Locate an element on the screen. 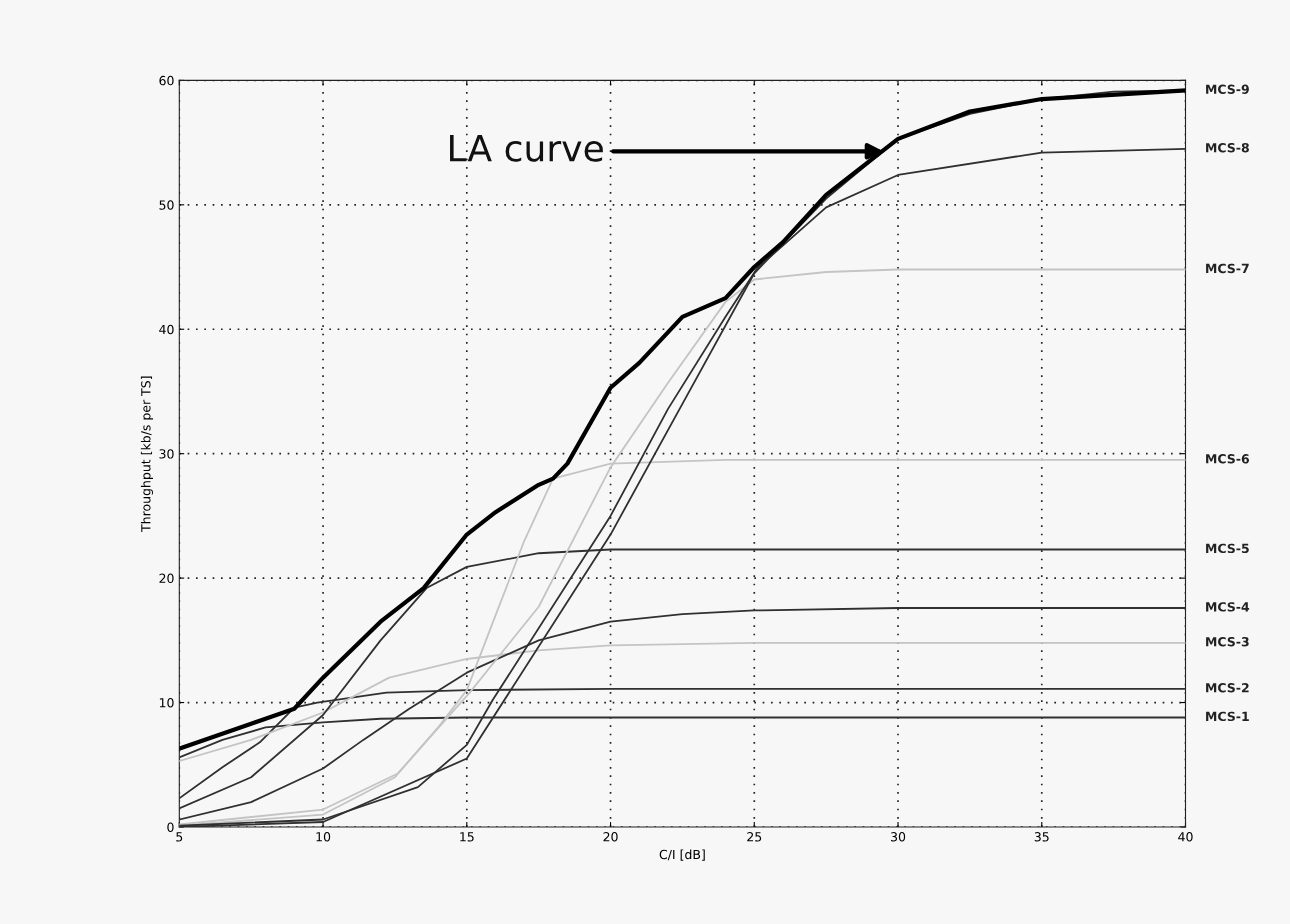 The height and width of the screenshot is (924, 1290). series-label: MCS-1 is located at coordinates (1227, 716).